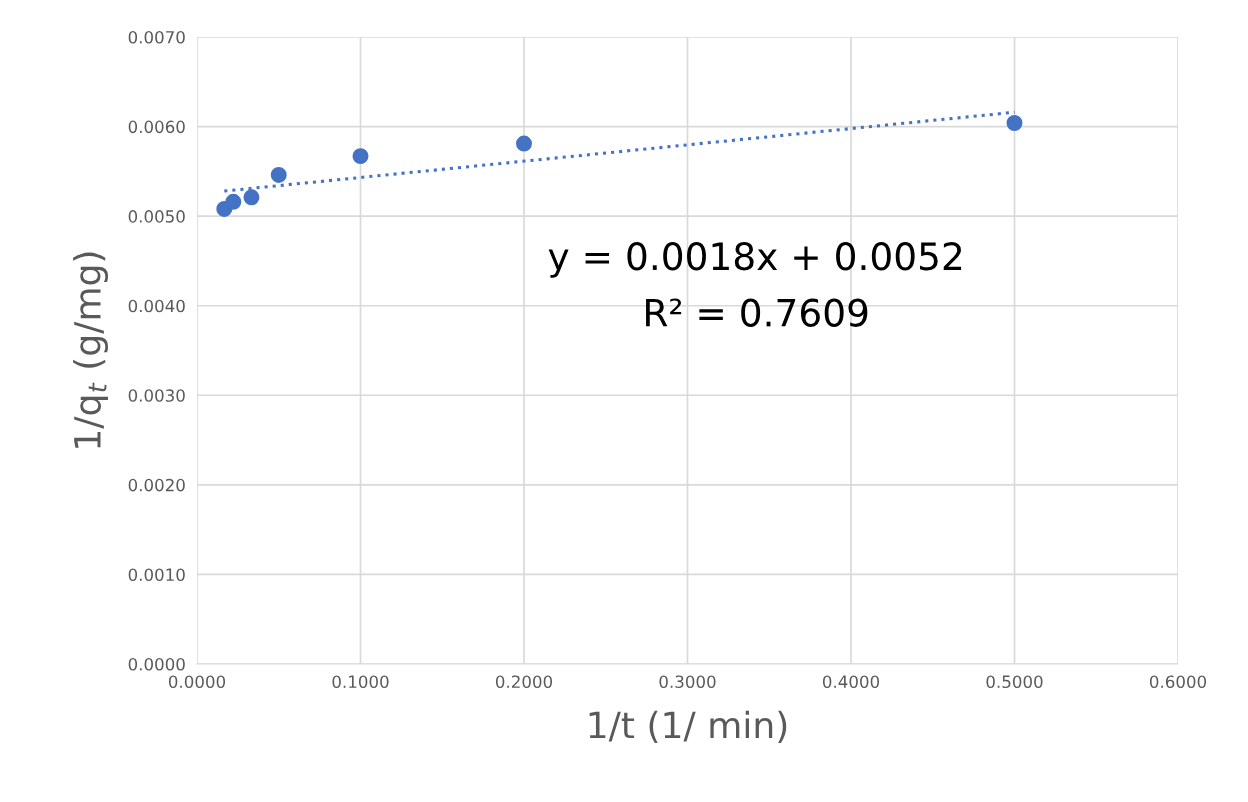  What do you see at coordinates (851, 682) in the screenshot?
I see `x-tick-label: 0.4000` at bounding box center [851, 682].